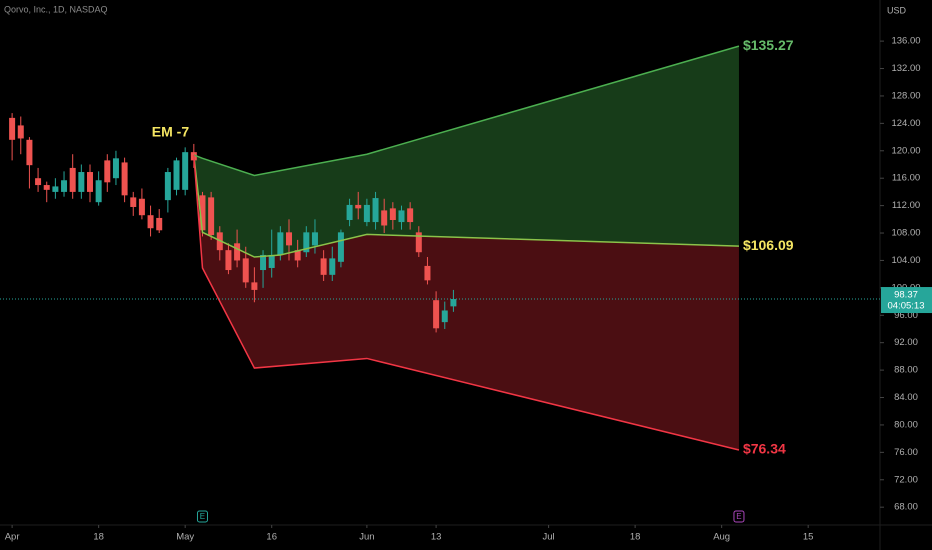 This screenshot has width=932, height=550. I want to click on y-tick-label: 96.00, so click(906, 315).